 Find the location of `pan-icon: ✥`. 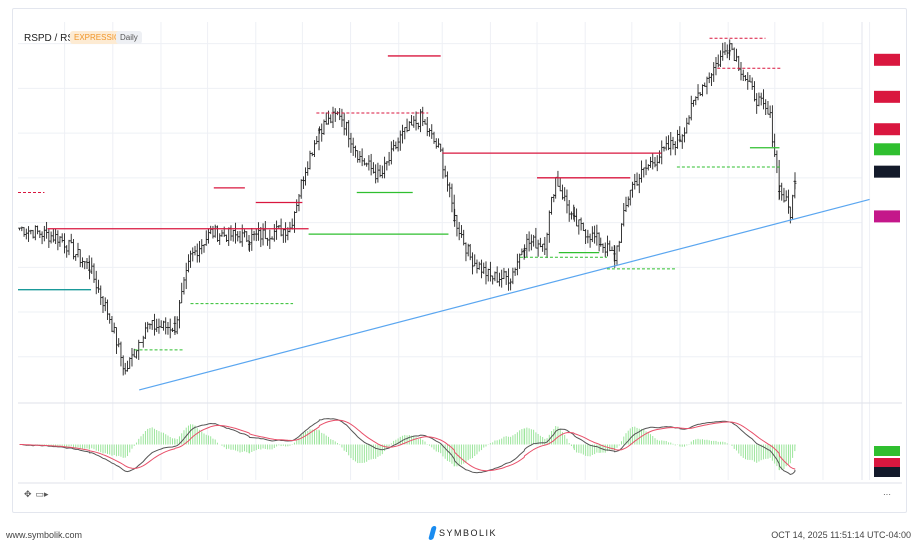

pan-icon: ✥ is located at coordinates (28, 494).